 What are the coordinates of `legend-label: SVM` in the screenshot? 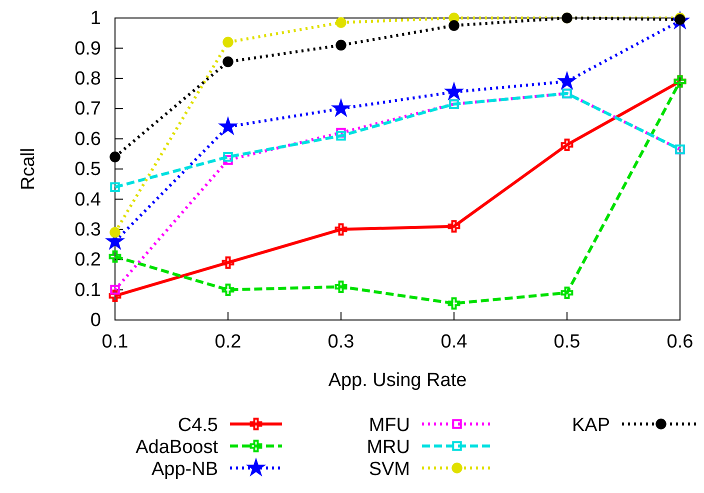 It's located at (389, 469).